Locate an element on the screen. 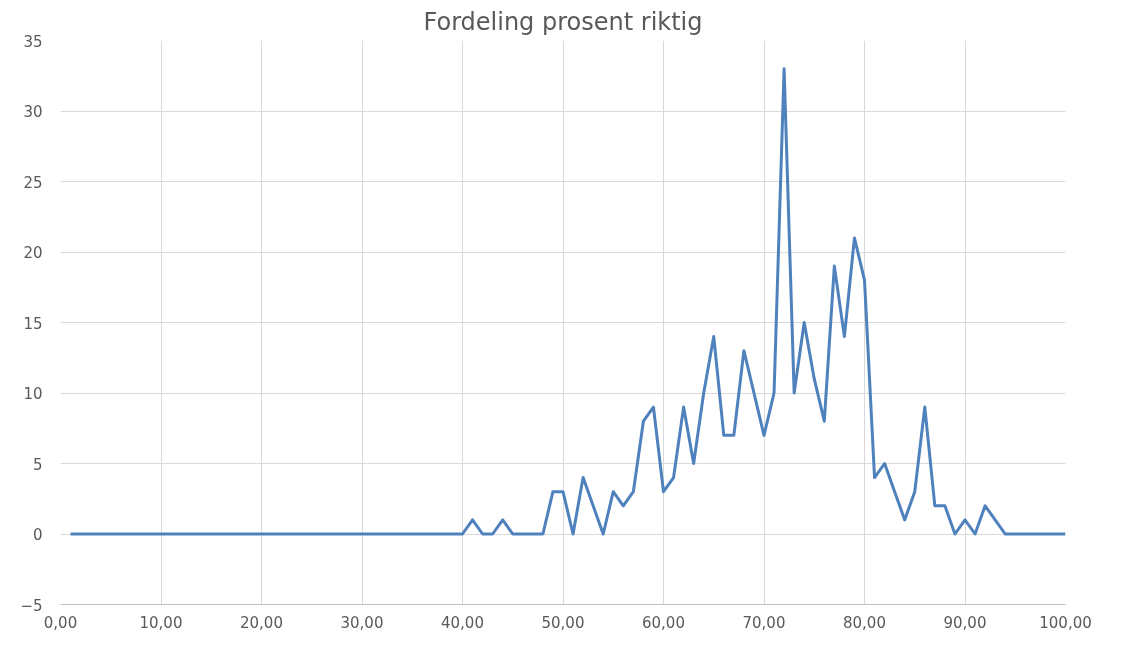 This screenshot has height=652, width=1130. y-tick-label: 35 is located at coordinates (33, 41).